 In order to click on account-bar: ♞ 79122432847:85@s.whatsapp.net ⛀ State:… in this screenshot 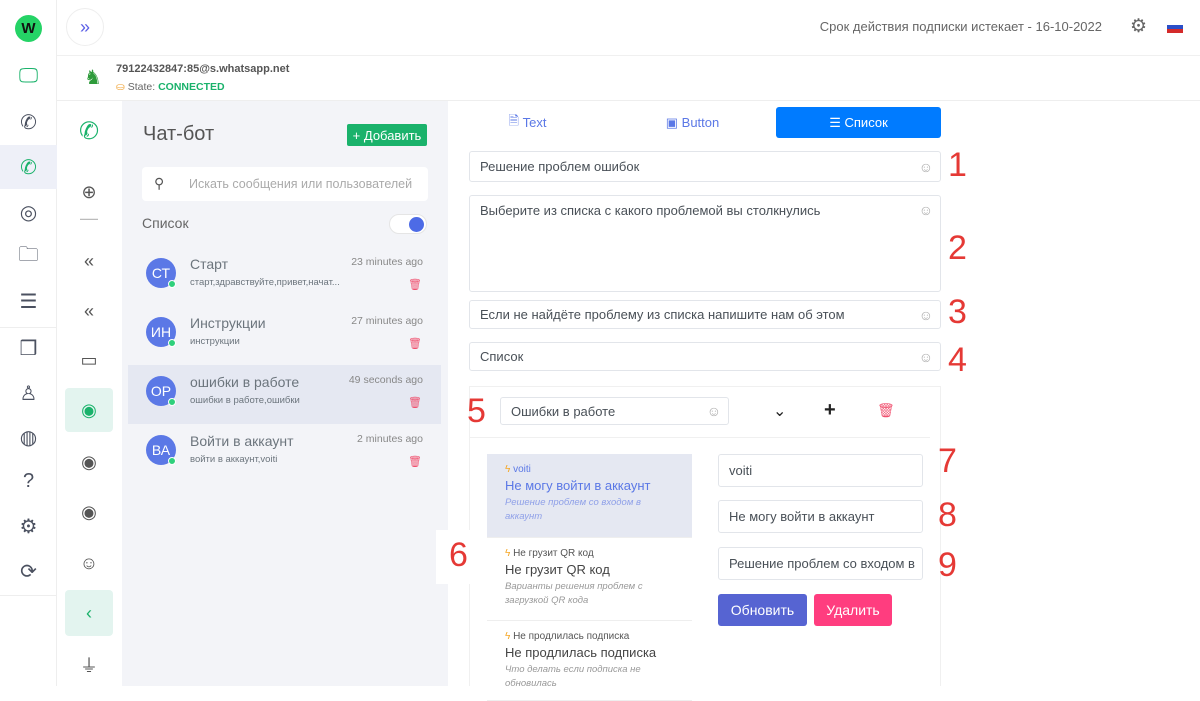, I will do `click(628, 78)`.